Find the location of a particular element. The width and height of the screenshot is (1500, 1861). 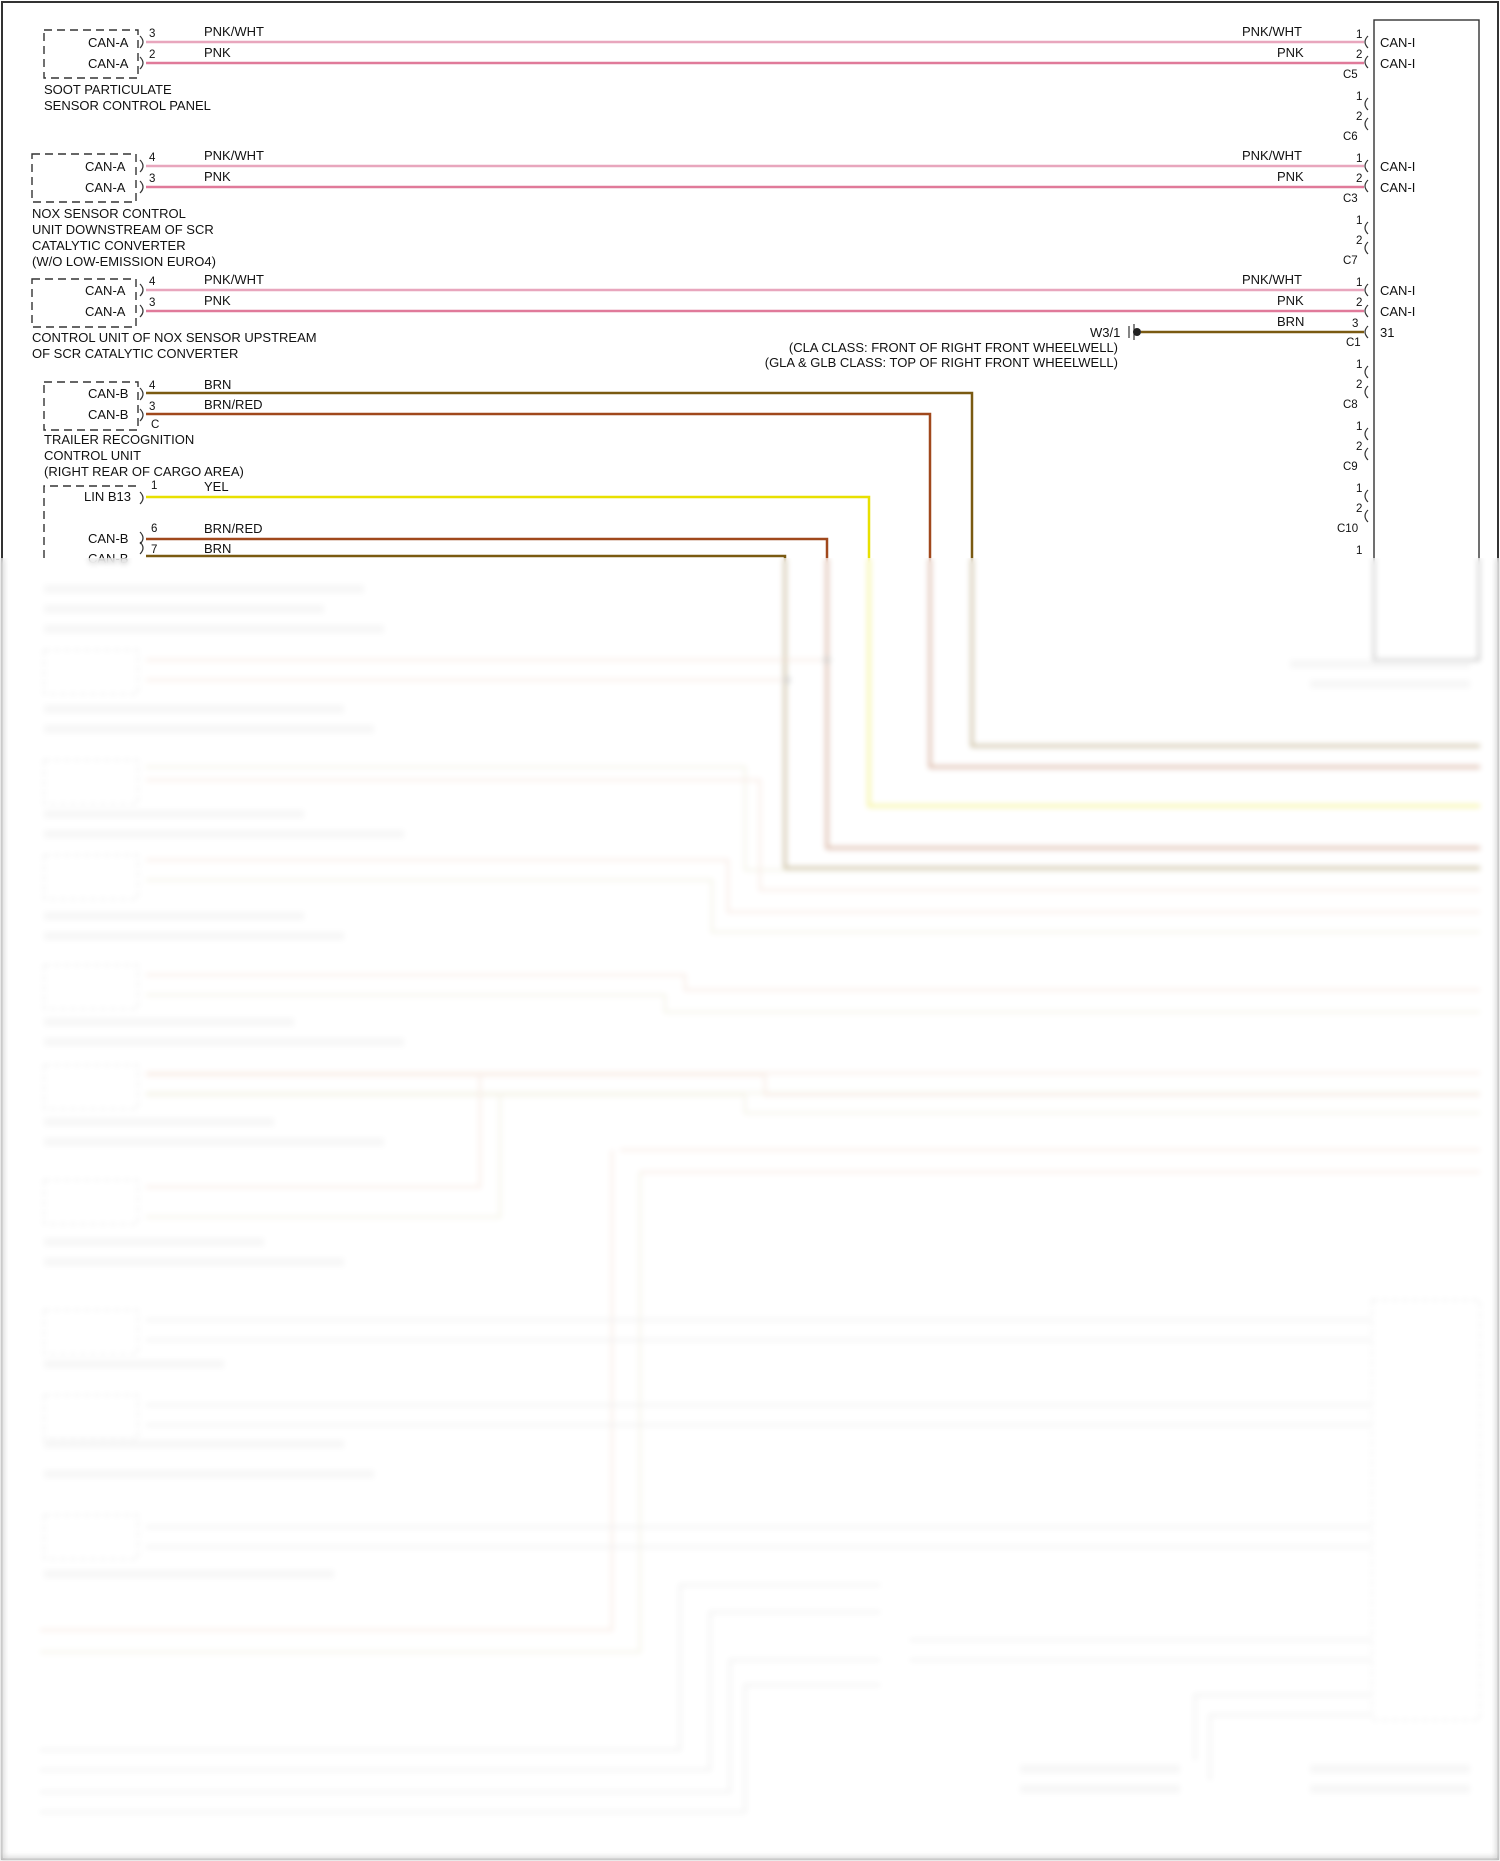

soot-module-name-line2: SENSOR CONTROL PANEL is located at coordinates (127, 105).